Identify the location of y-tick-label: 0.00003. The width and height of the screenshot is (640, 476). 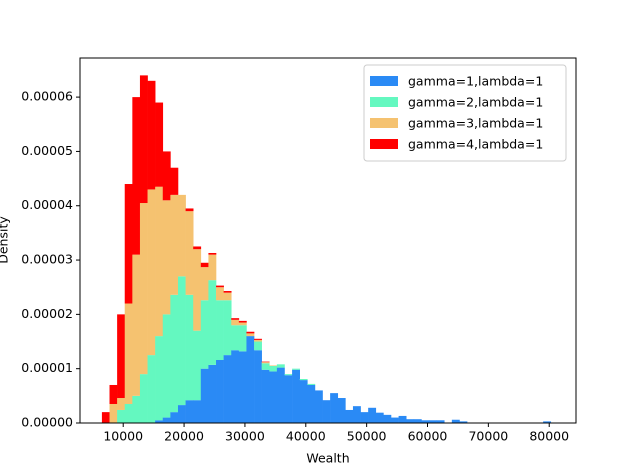
(47, 259).